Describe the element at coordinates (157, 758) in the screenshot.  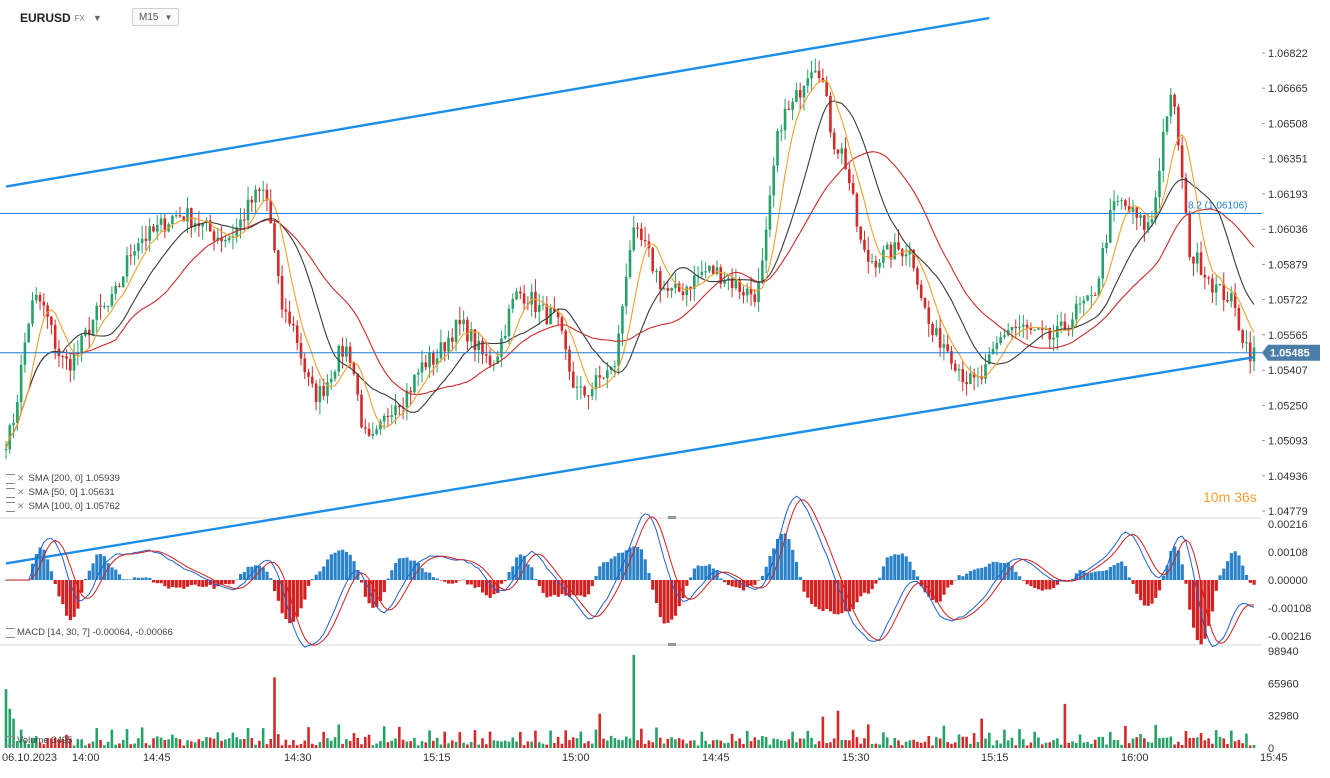
I see `x-tick-label: 14:45` at that location.